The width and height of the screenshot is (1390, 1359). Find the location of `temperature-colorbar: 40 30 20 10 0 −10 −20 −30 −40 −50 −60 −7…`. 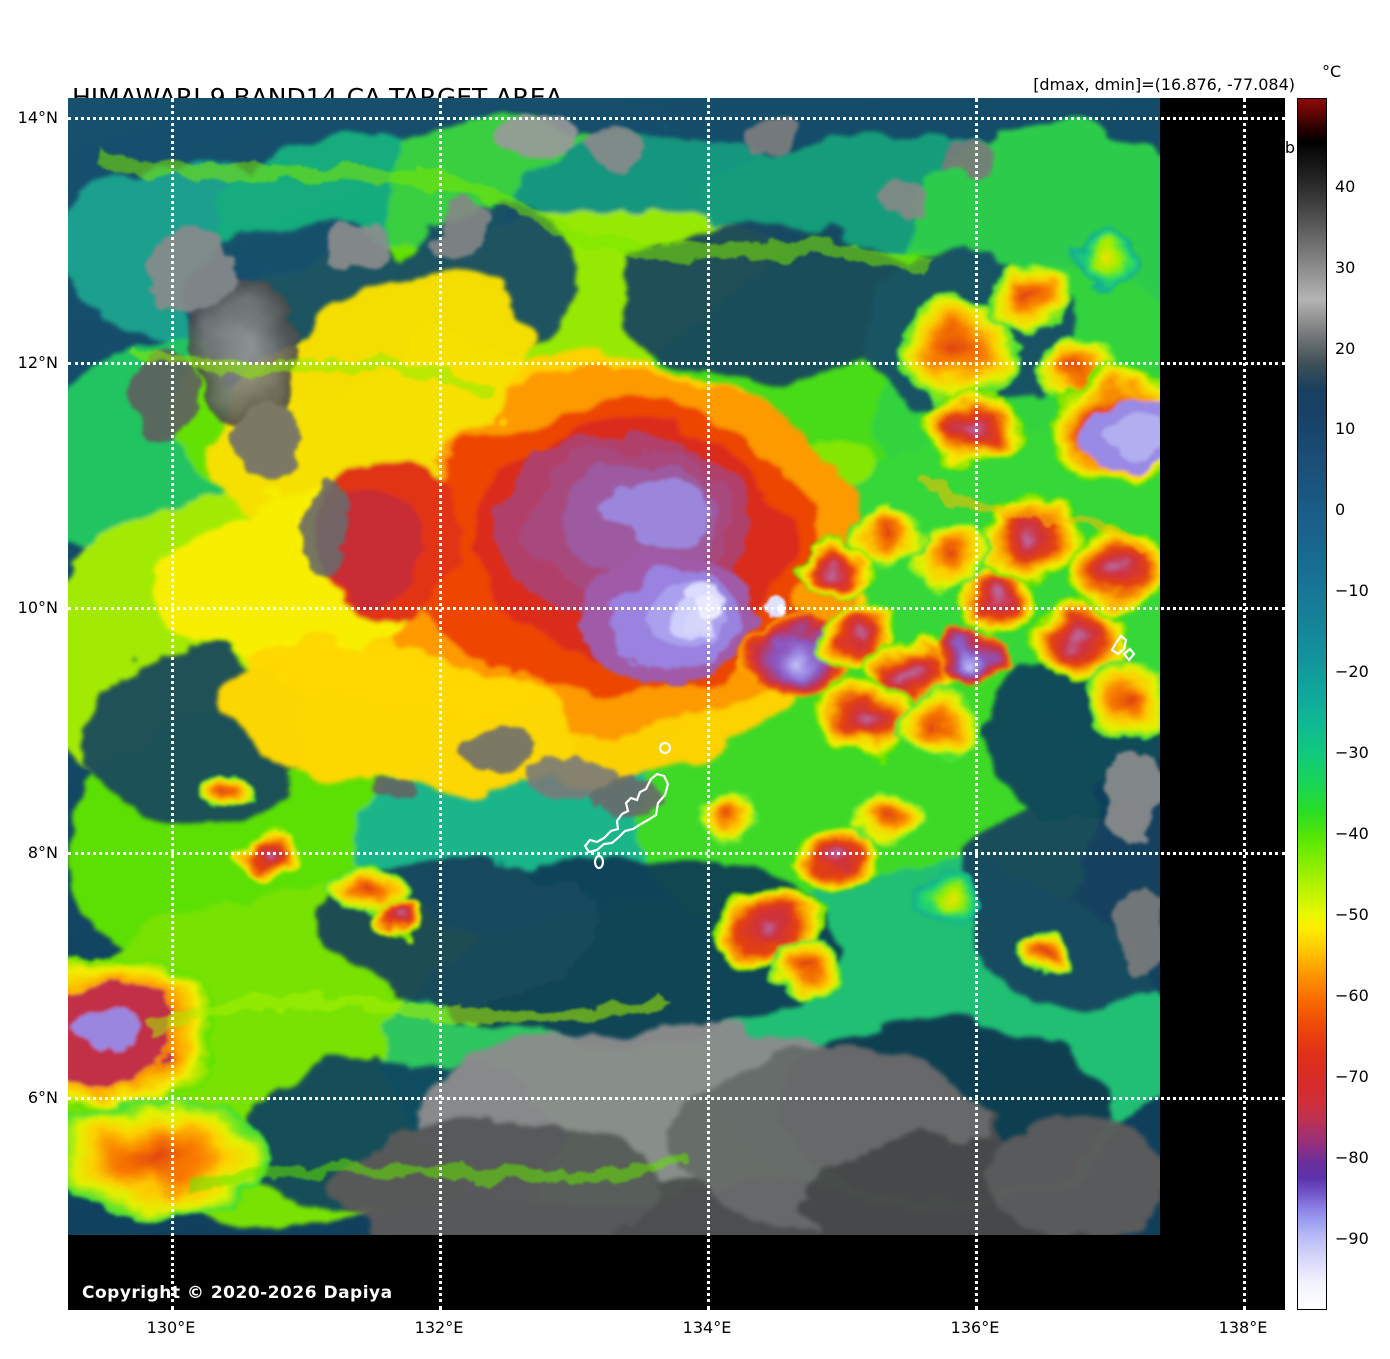

temperature-colorbar: 40 30 20 10 0 −10 −20 −30 −40 −50 −60 −7… is located at coordinates (1333, 704).